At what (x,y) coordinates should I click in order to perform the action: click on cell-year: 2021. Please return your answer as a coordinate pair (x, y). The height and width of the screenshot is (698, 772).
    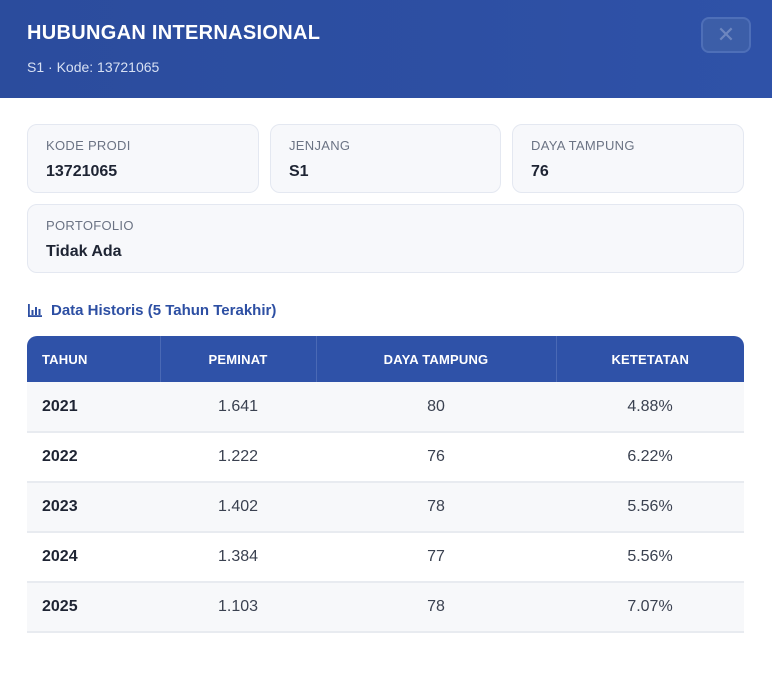
    Looking at the image, I should click on (60, 406).